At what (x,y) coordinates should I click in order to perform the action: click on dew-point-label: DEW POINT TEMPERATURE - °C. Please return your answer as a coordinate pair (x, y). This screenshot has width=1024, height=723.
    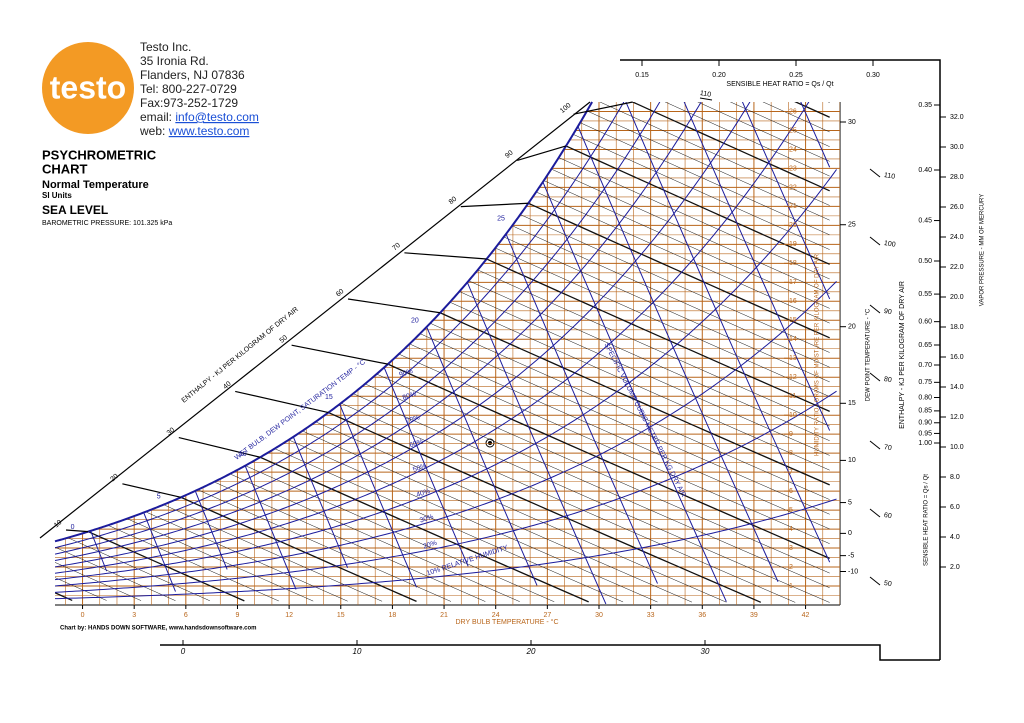
    Looking at the image, I should click on (869, 354).